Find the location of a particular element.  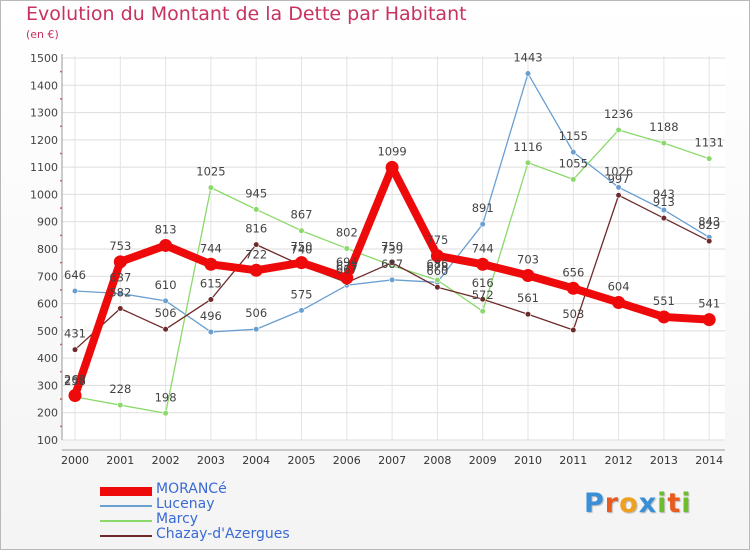

y-tick-label: 200 is located at coordinates (47, 413).